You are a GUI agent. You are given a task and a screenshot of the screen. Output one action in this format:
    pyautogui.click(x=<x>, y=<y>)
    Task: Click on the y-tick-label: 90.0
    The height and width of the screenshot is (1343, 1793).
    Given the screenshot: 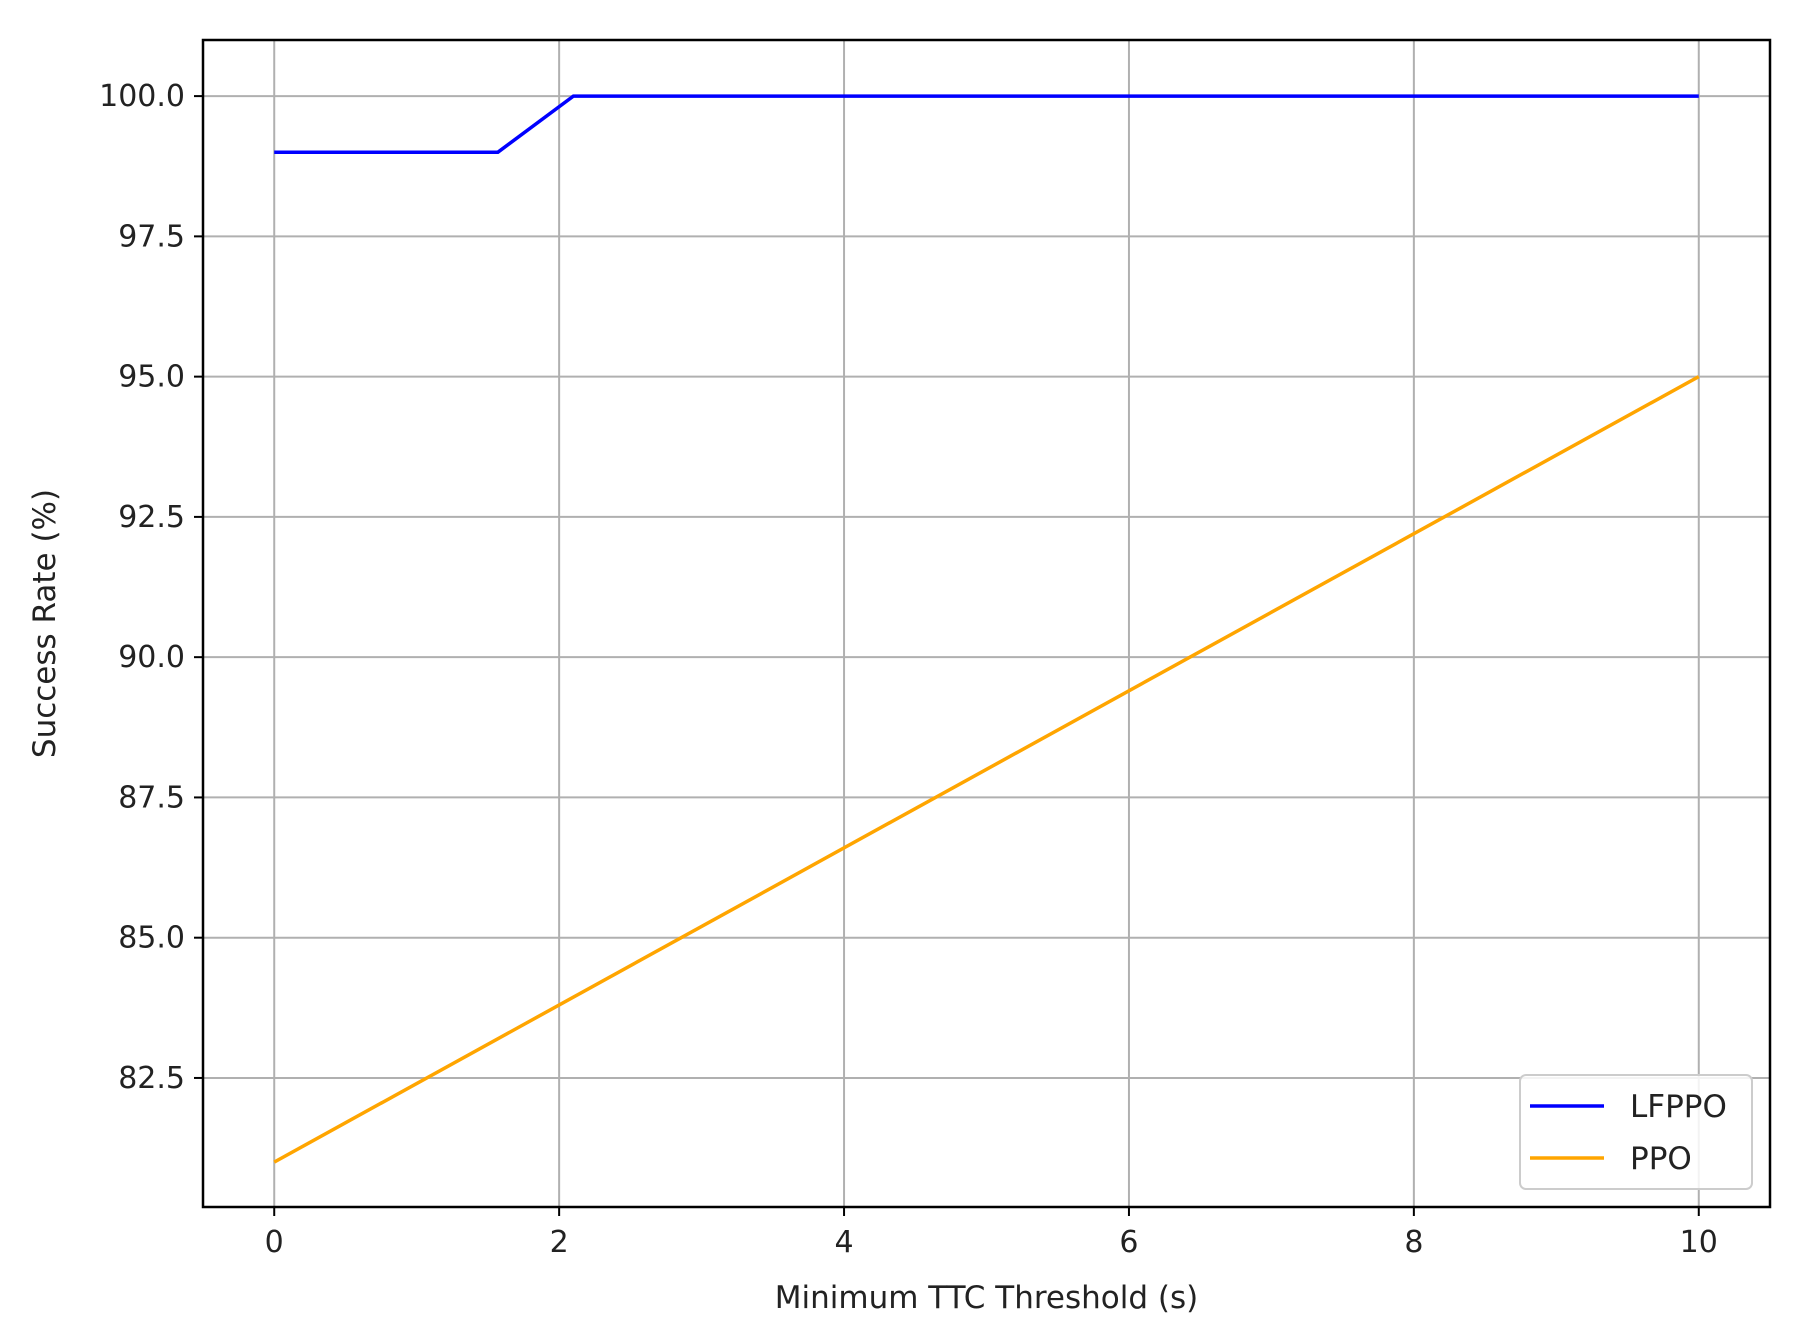 What is the action you would take?
    pyautogui.click(x=151, y=657)
    